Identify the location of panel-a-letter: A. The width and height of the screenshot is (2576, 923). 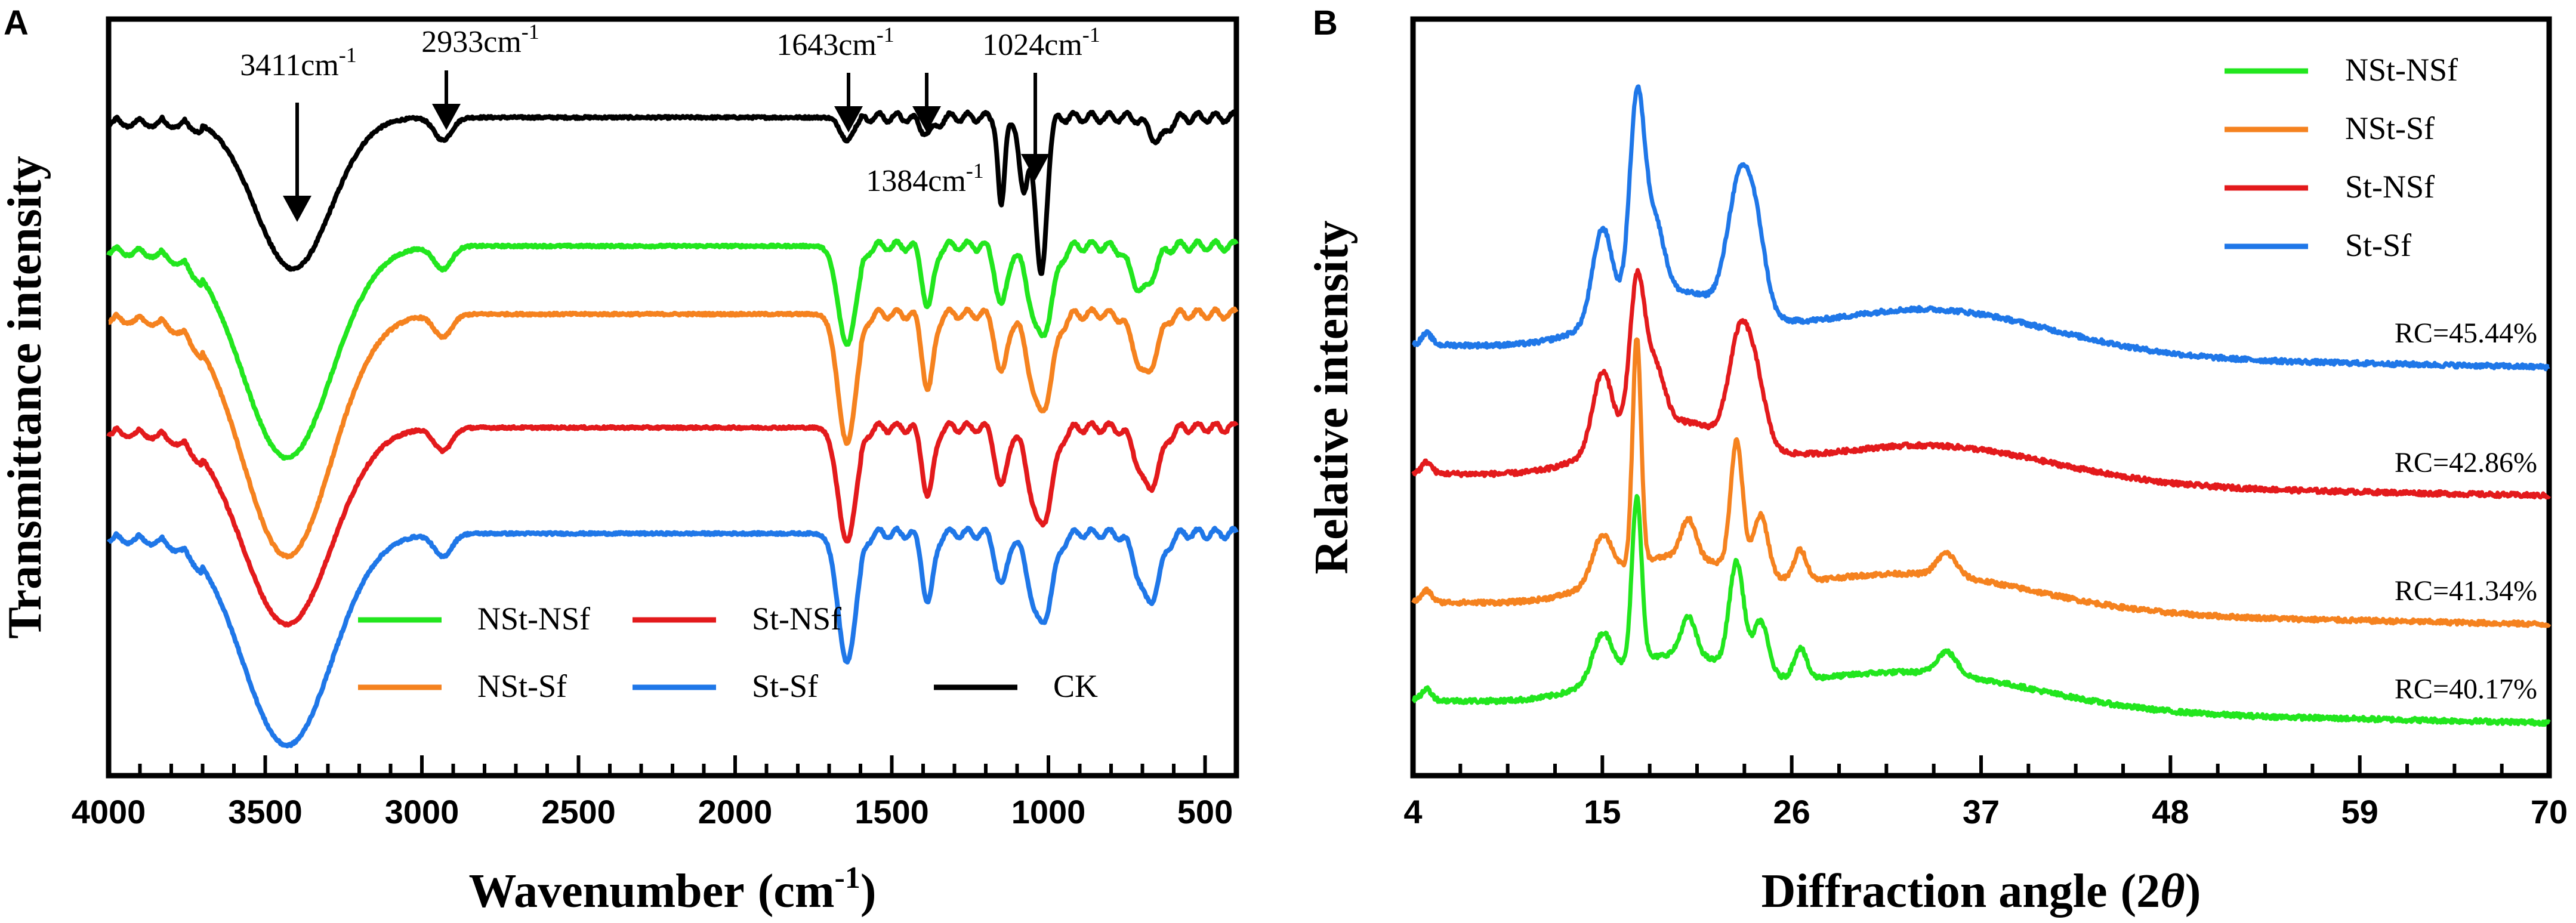
(16, 23).